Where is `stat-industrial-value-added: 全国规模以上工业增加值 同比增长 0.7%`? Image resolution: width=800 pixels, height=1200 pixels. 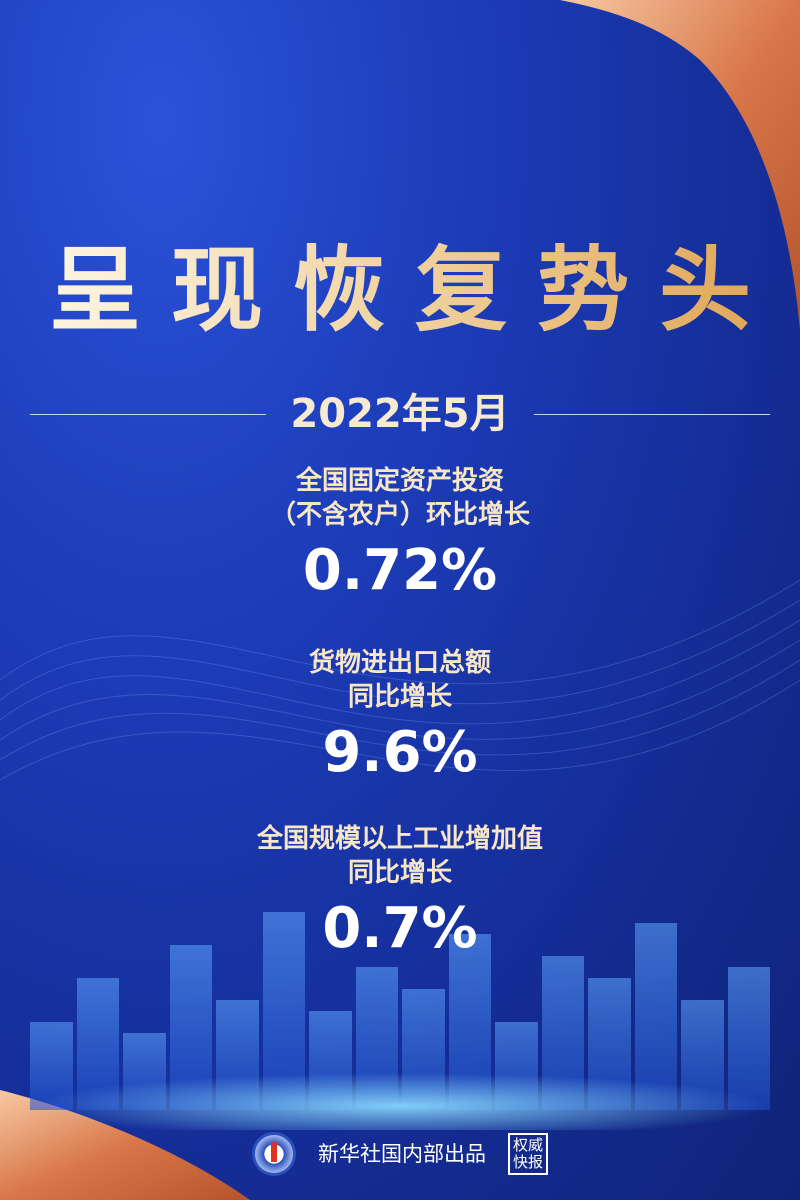
stat-industrial-value-added: 全国规模以上工业增加值 同比增长 0.7% is located at coordinates (400, 893).